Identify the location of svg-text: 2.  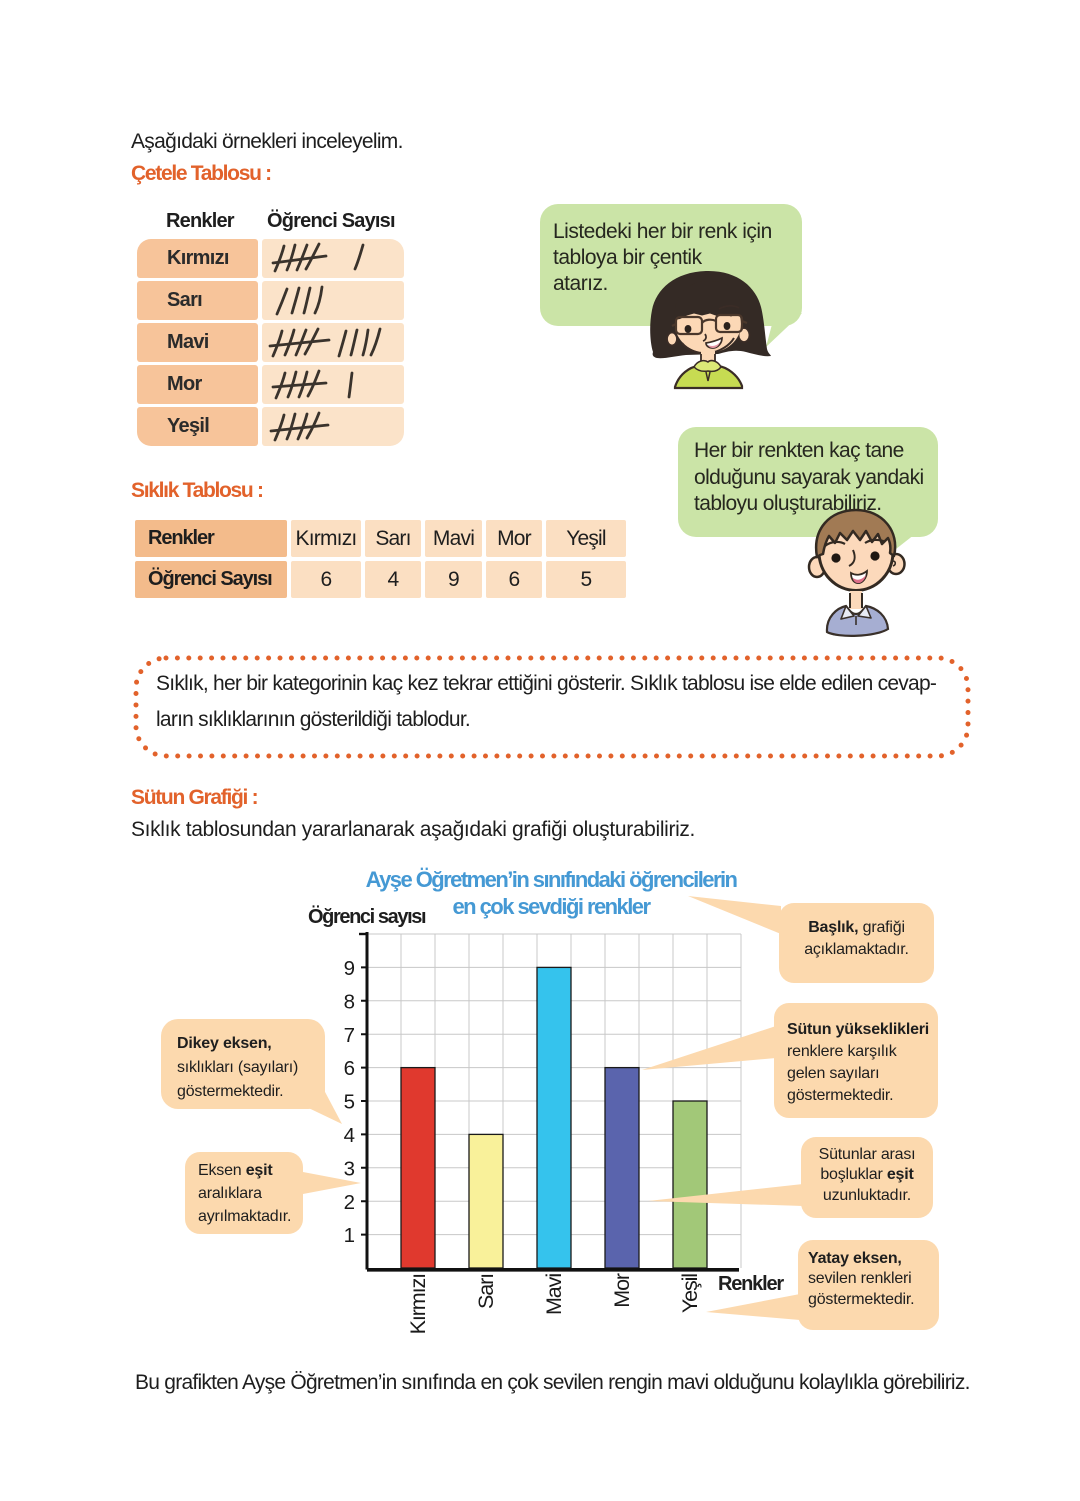
(349, 1202).